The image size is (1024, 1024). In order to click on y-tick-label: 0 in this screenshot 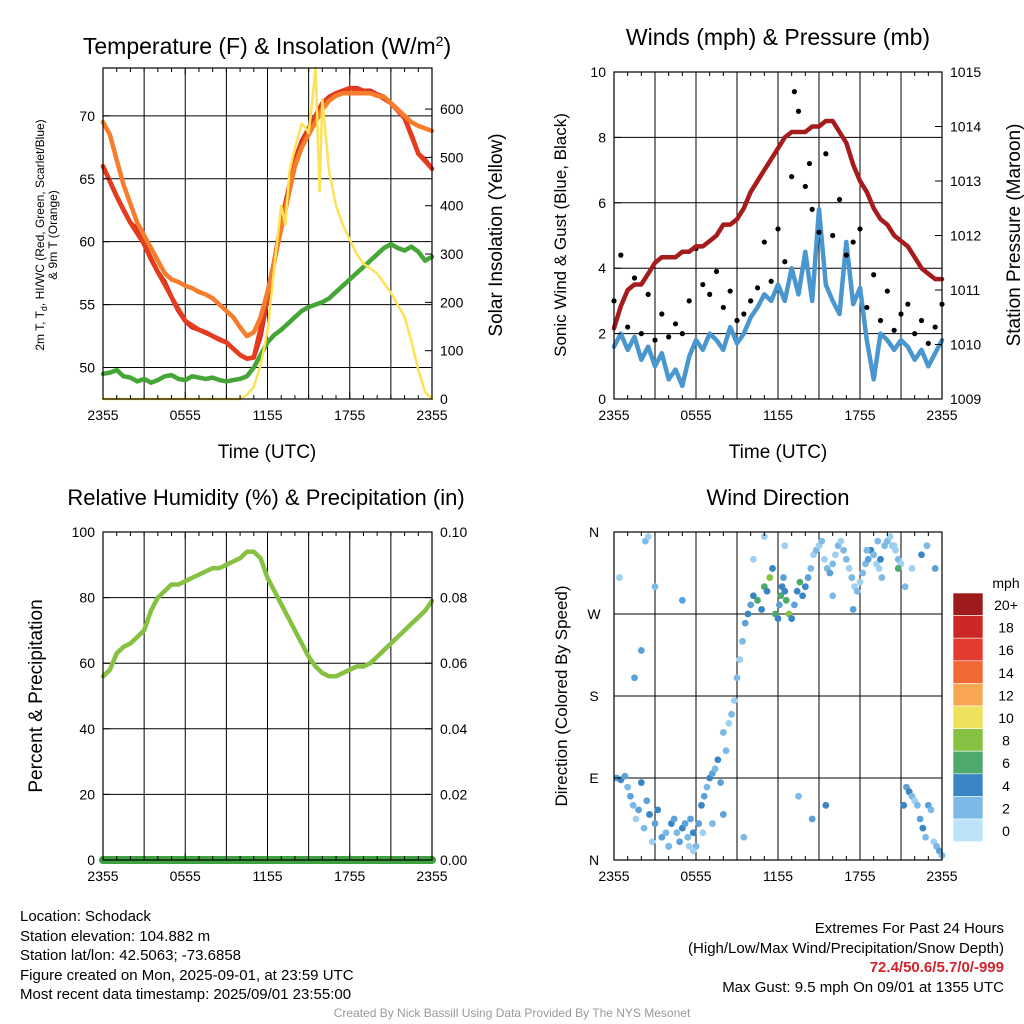, I will do `click(91, 860)`.